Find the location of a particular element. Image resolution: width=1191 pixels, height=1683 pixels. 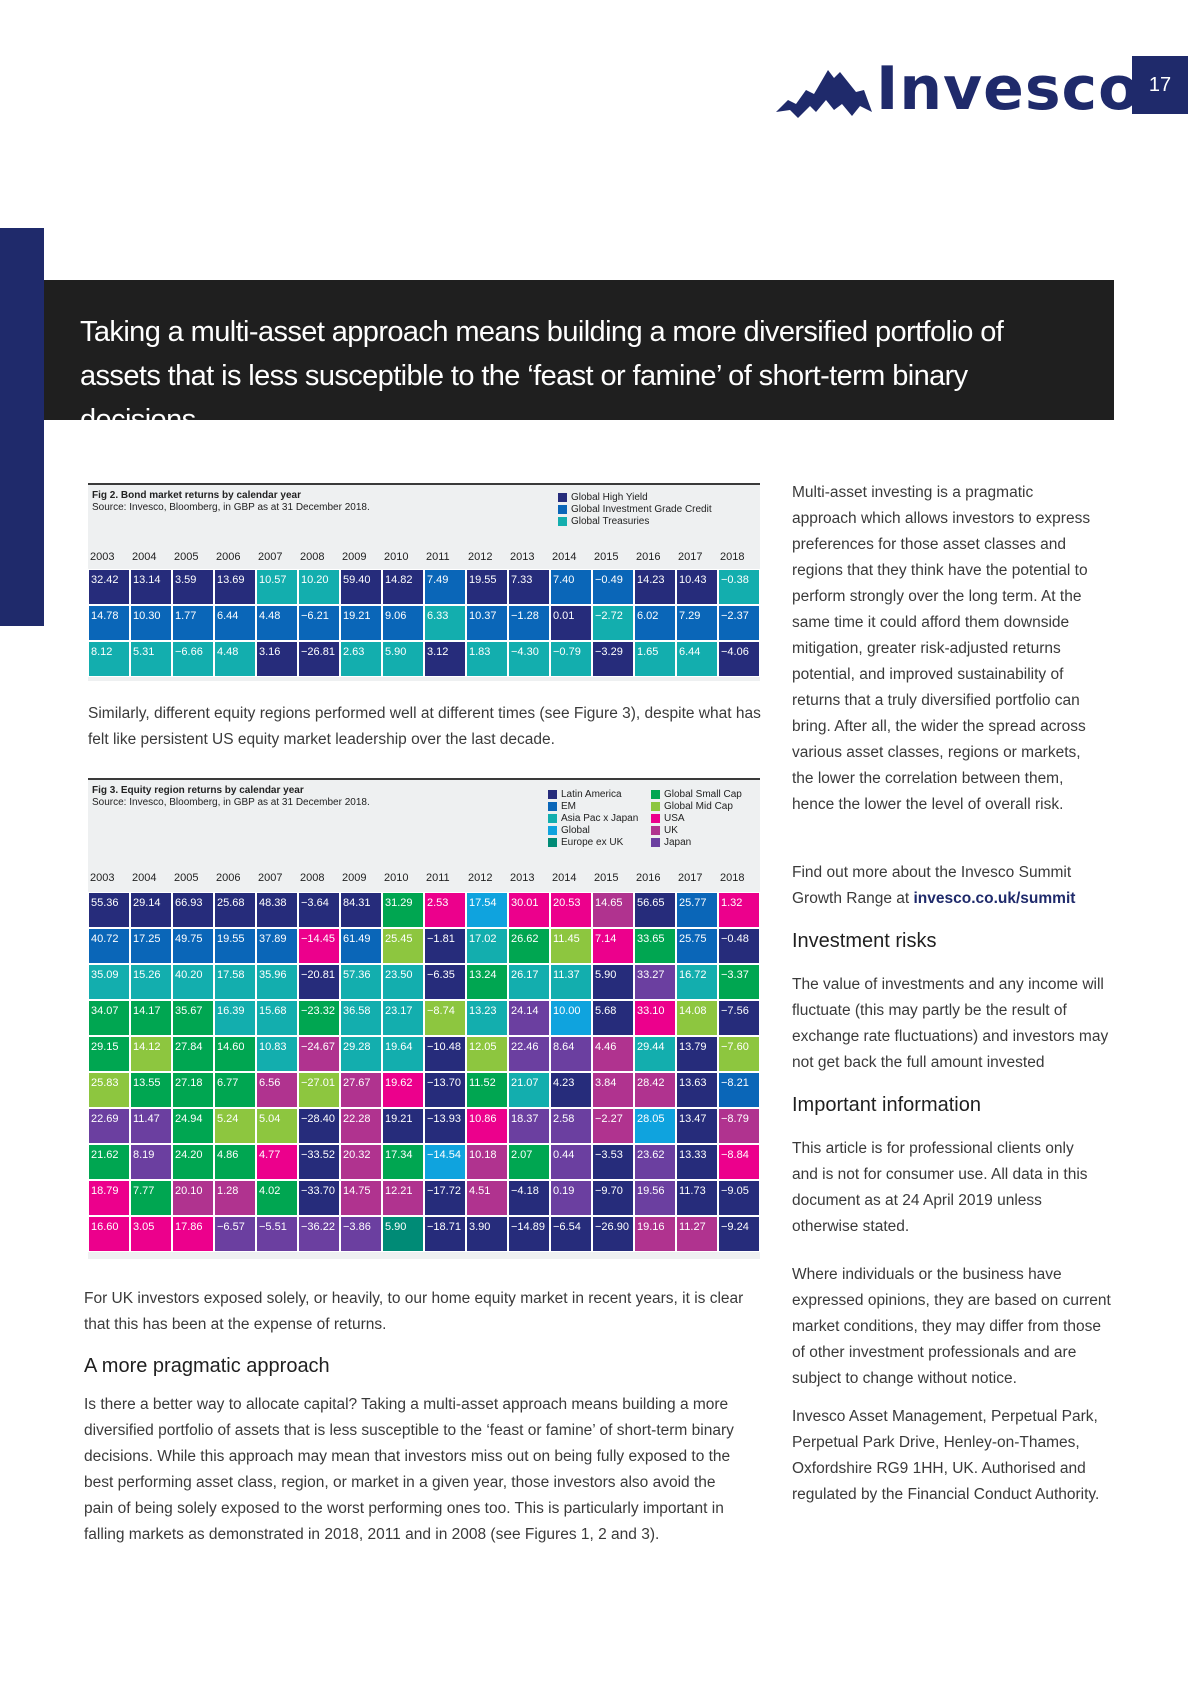

legend-label: Europe ex UK is located at coordinates (592, 842).